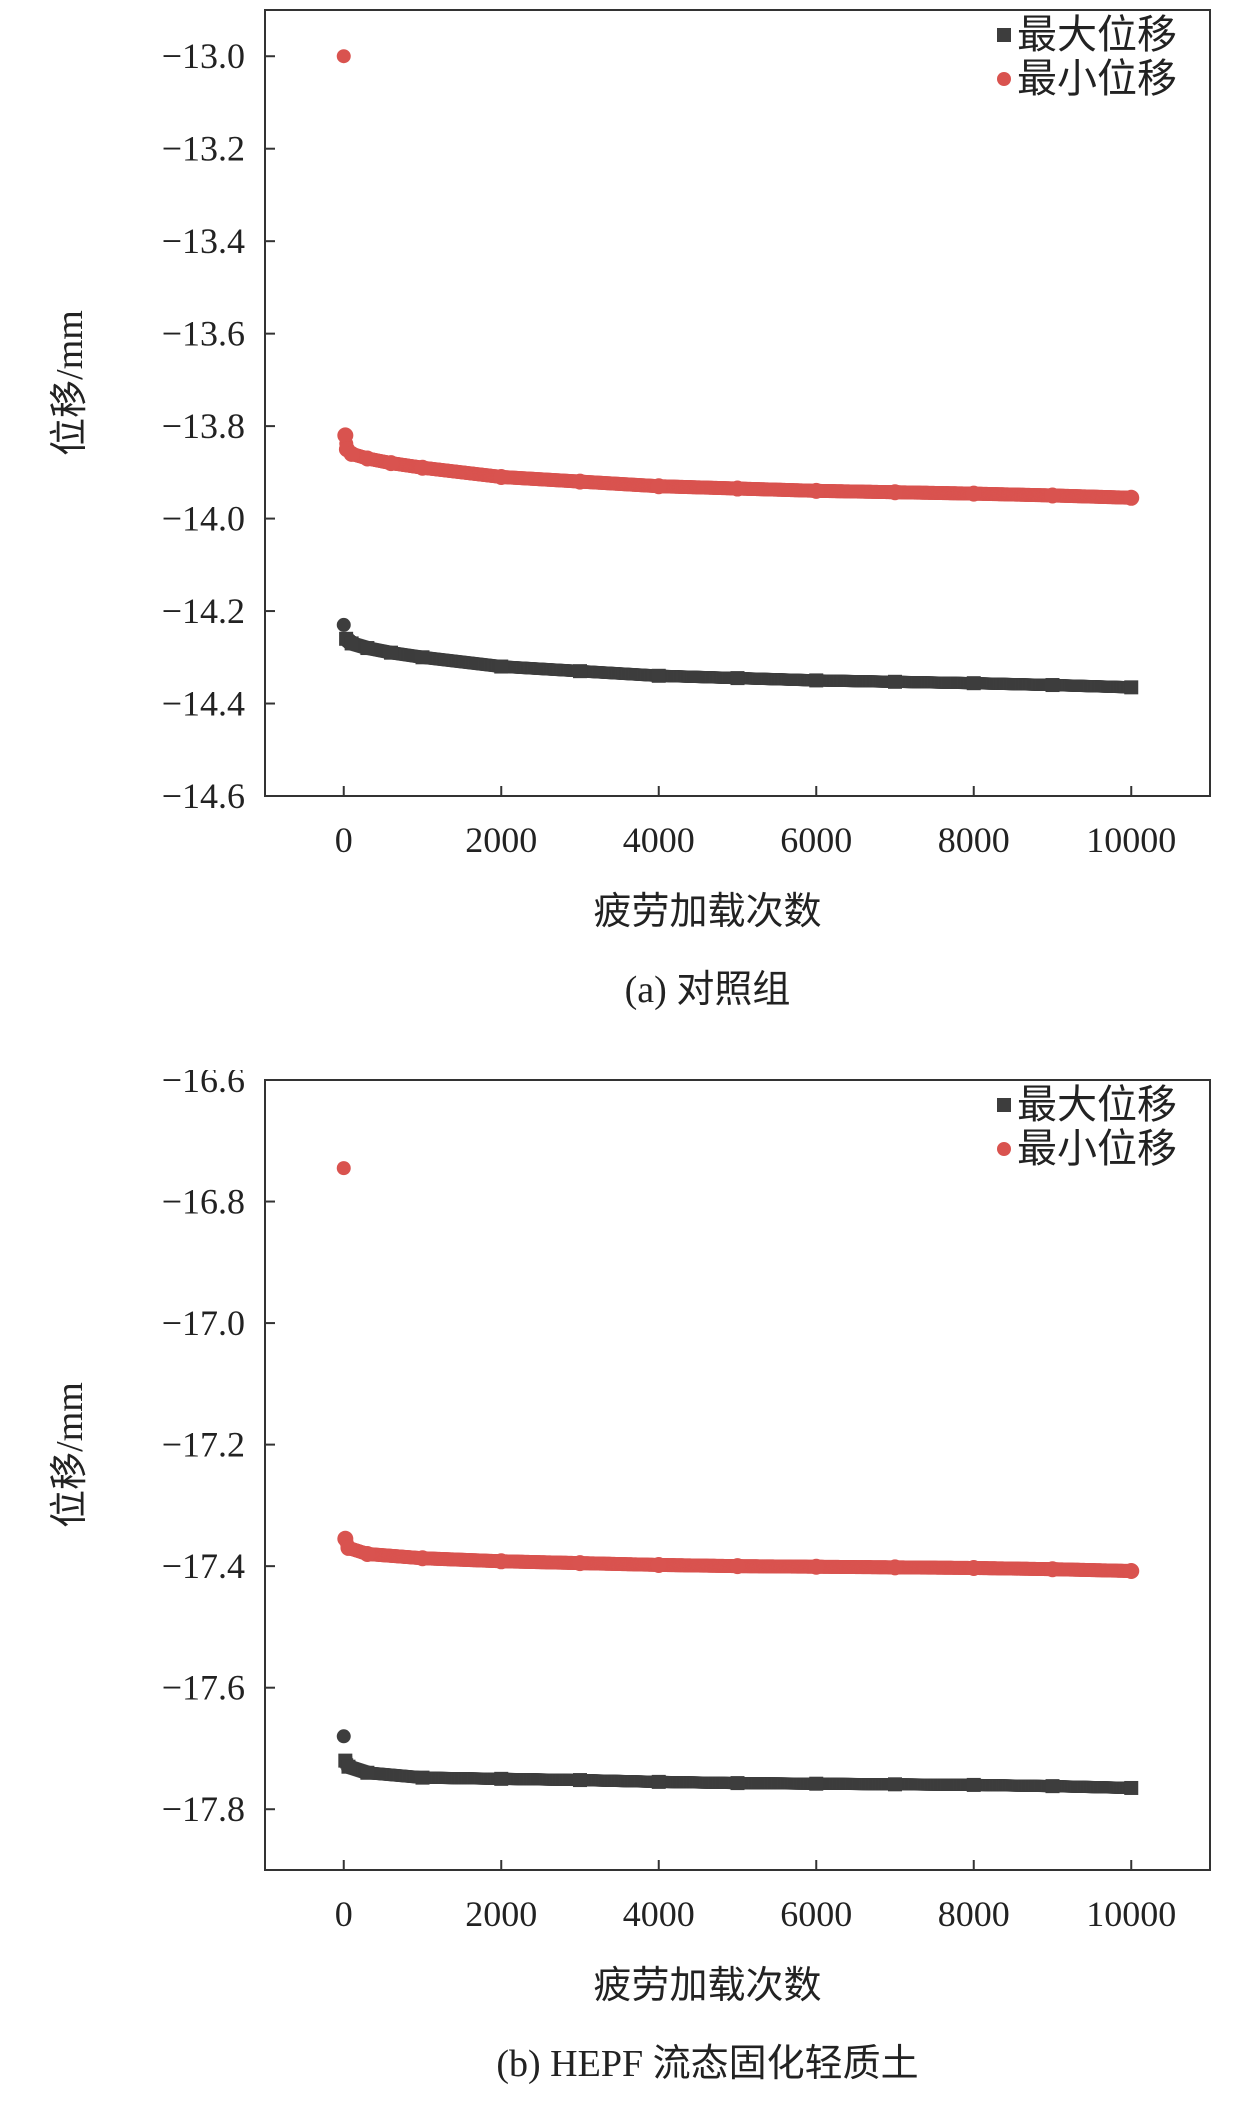  What do you see at coordinates (203, 1085) in the screenshot?
I see `y-tick-label-b: −16.6` at bounding box center [203, 1085].